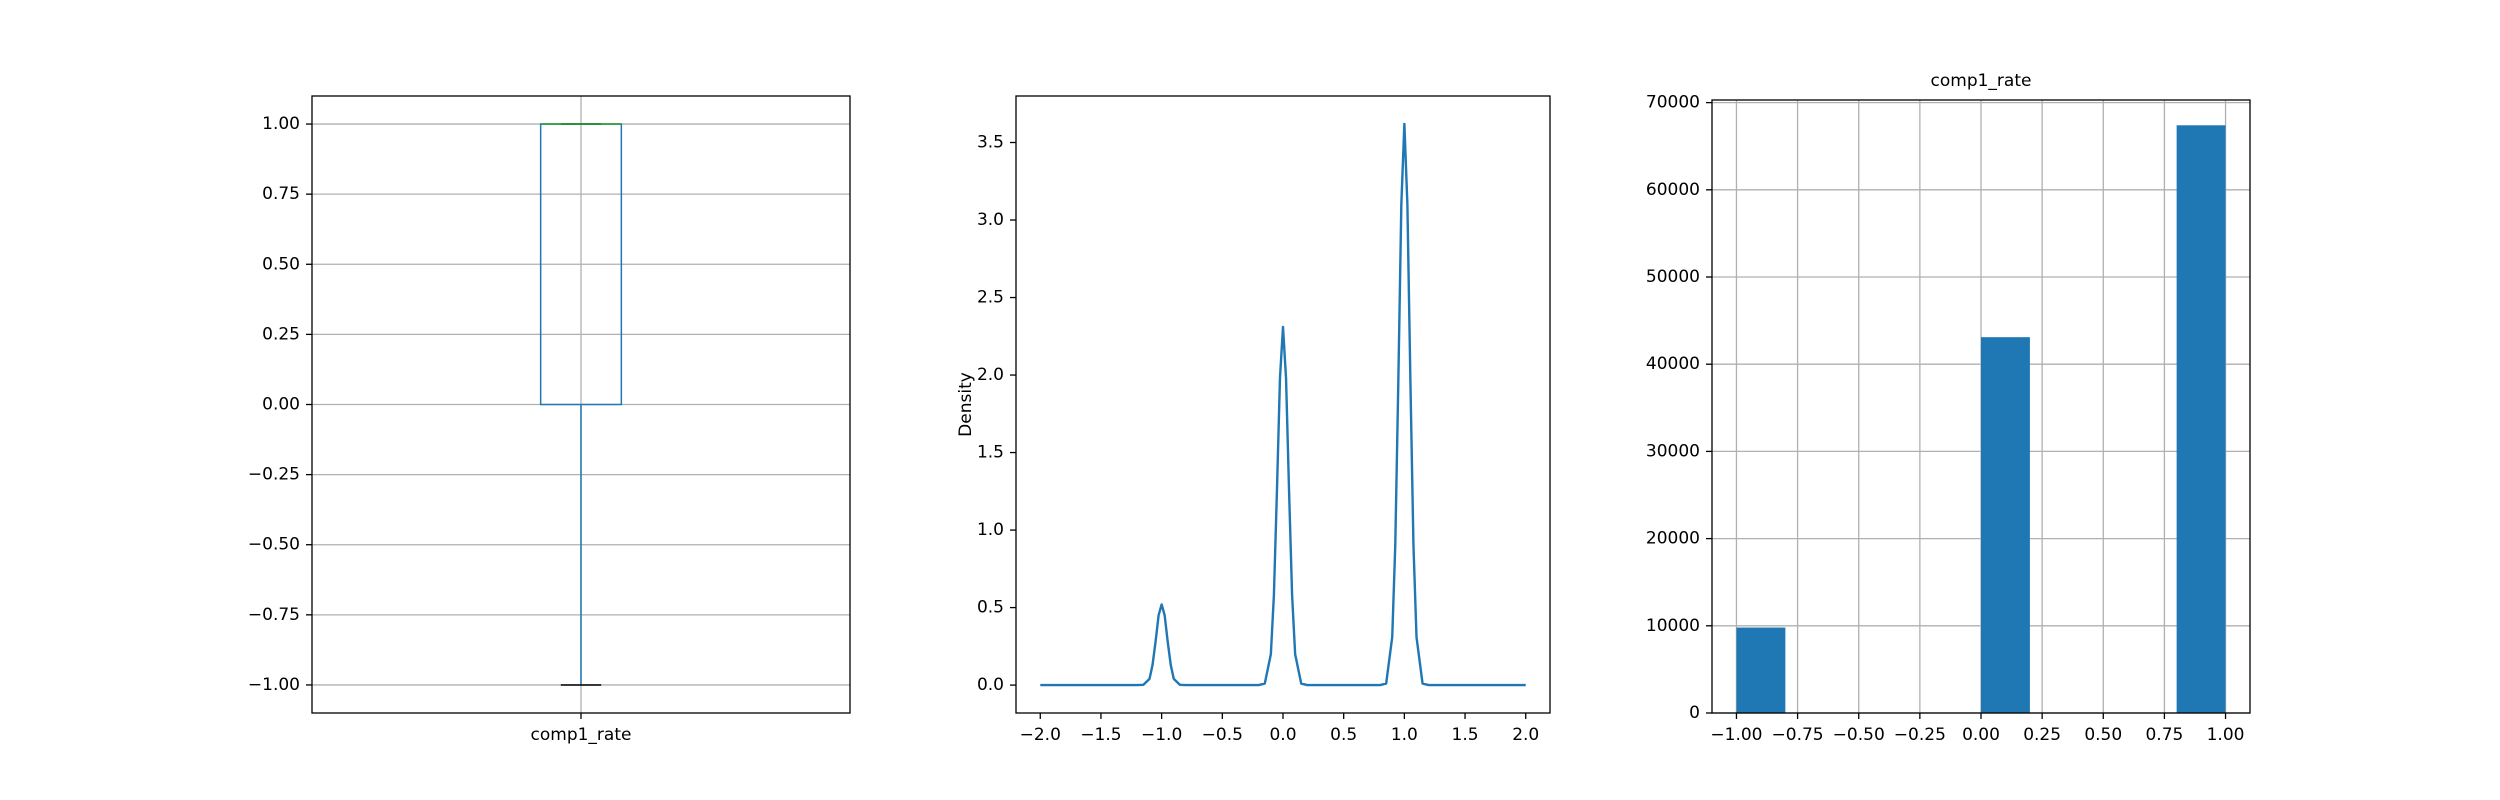 The height and width of the screenshot is (800, 2500). I want to click on y-tick-label: 0.00, so click(281, 405).